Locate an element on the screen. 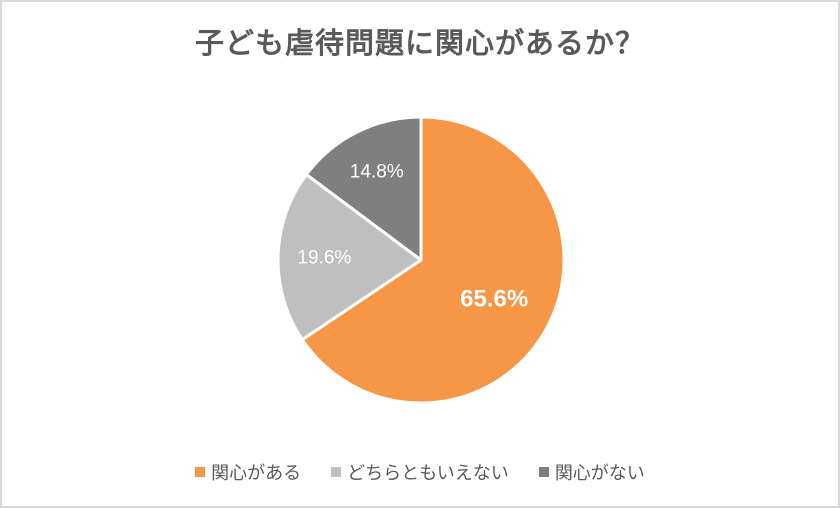  data-label: 19.6% is located at coordinates (324, 257).